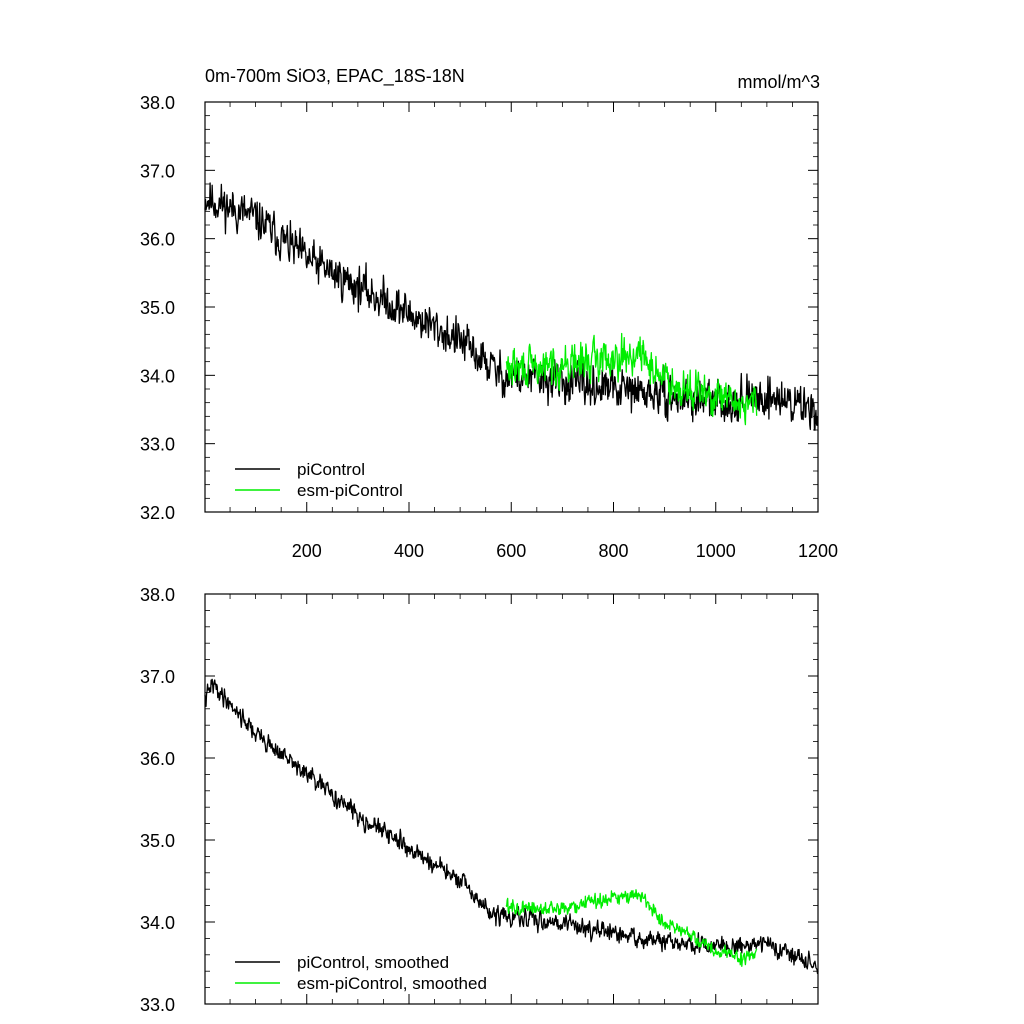 The image size is (1024, 1024). Describe the element at coordinates (373, 962) in the screenshot. I see `bottom-legend-label-picontrol-smoothed: piControl, smoothed` at that location.